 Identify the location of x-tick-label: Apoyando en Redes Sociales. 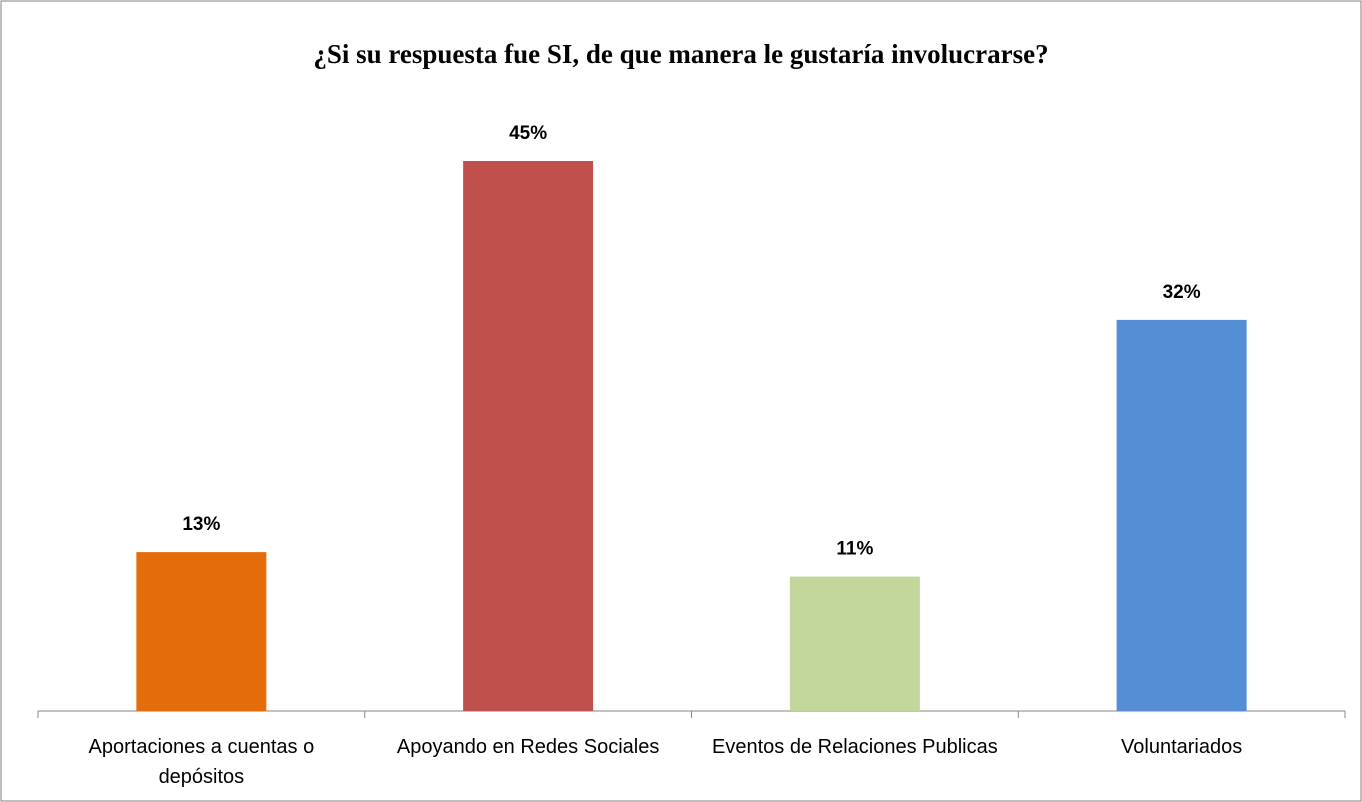
(528, 747).